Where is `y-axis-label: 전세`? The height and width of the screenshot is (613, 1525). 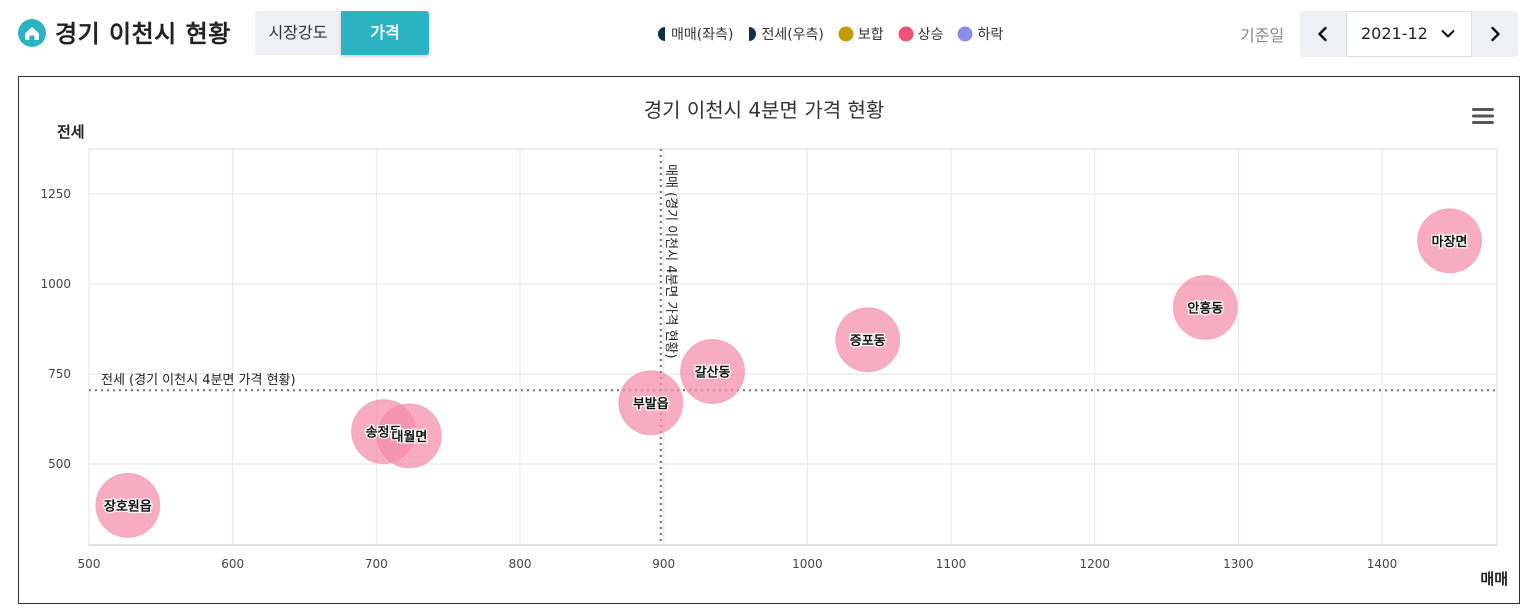
y-axis-label: 전세 is located at coordinates (71, 132).